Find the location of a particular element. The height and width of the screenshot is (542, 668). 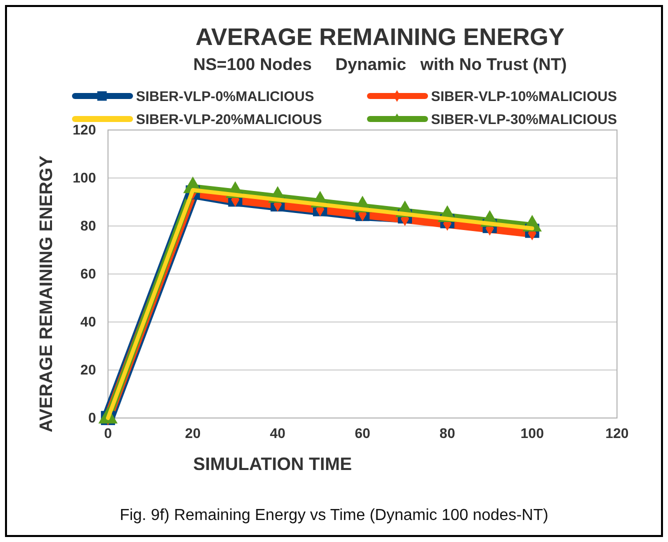

x-tick-label: 120 is located at coordinates (617, 432).